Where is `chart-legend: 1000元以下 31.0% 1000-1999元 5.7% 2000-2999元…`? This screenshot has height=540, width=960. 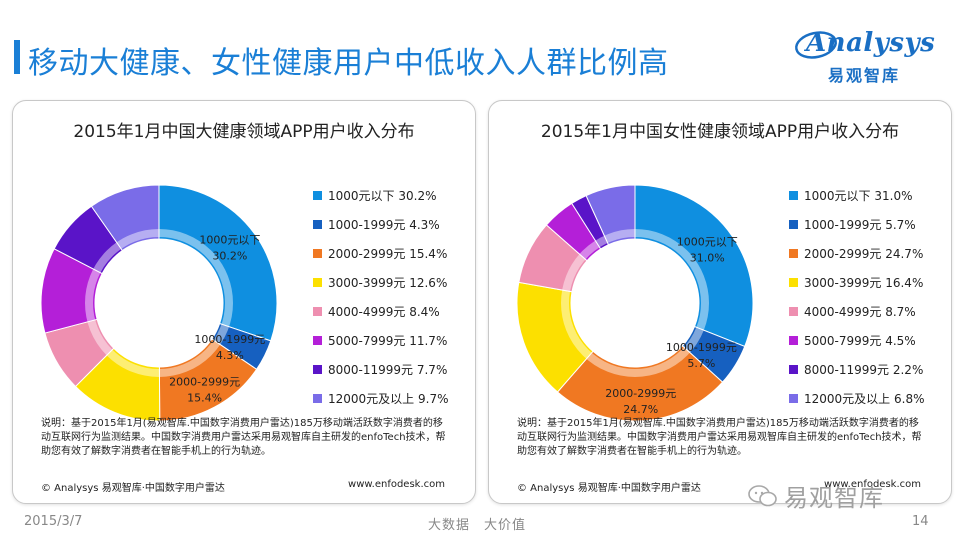 chart-legend: 1000元以下 31.0% 1000-1999元 5.7% 2000-2999元… is located at coordinates (856, 297).